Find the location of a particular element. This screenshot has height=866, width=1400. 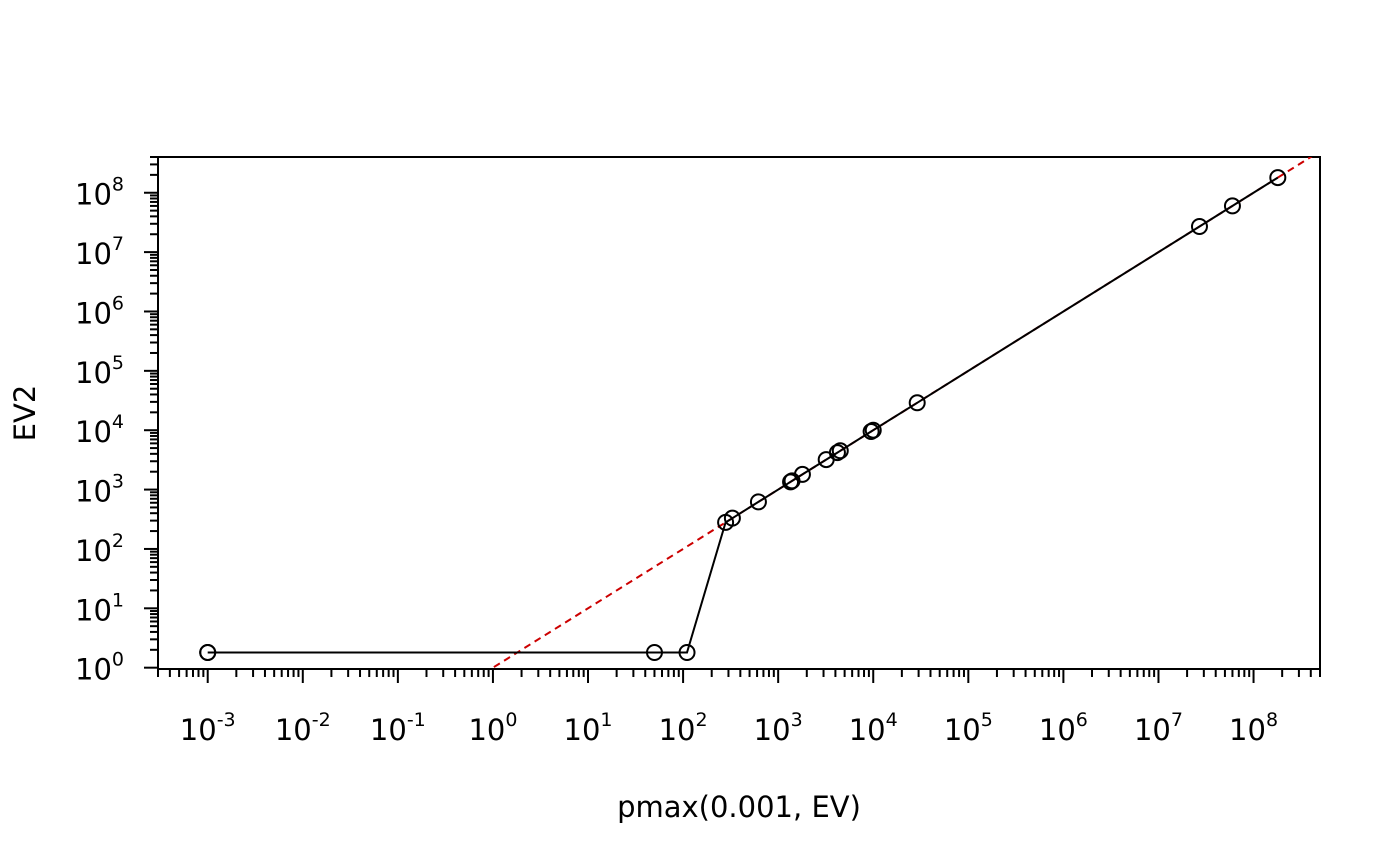

x-axis-title: pmax(0.001, EV) is located at coordinates (739, 807).